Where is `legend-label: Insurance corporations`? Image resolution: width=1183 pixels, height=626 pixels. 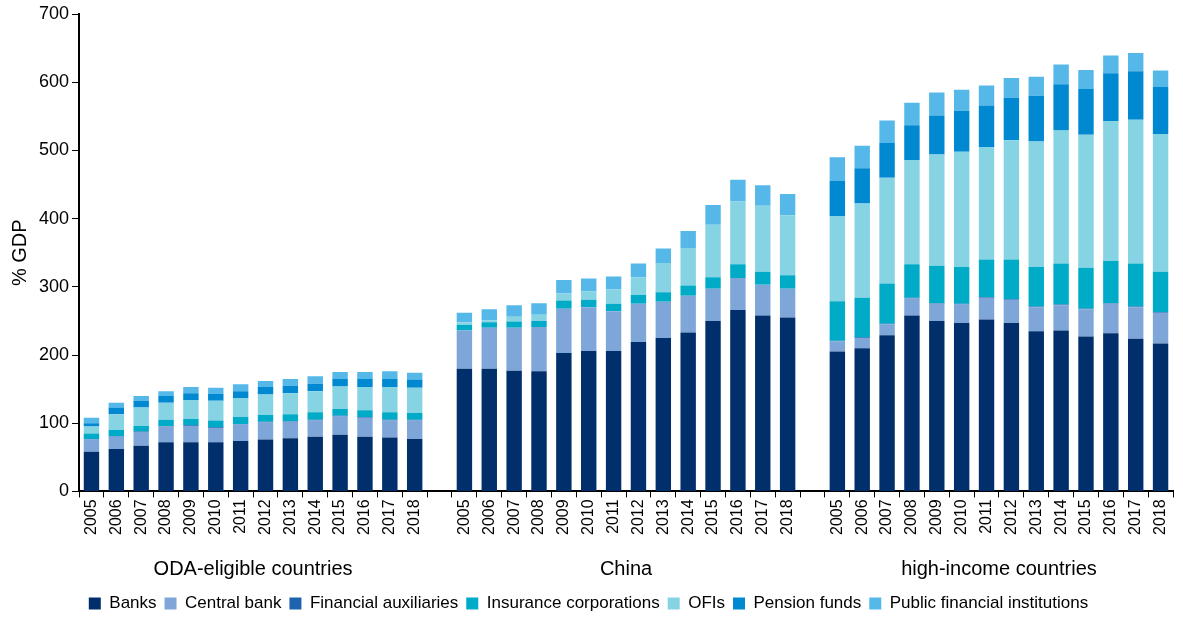 legend-label: Insurance corporations is located at coordinates (573, 603).